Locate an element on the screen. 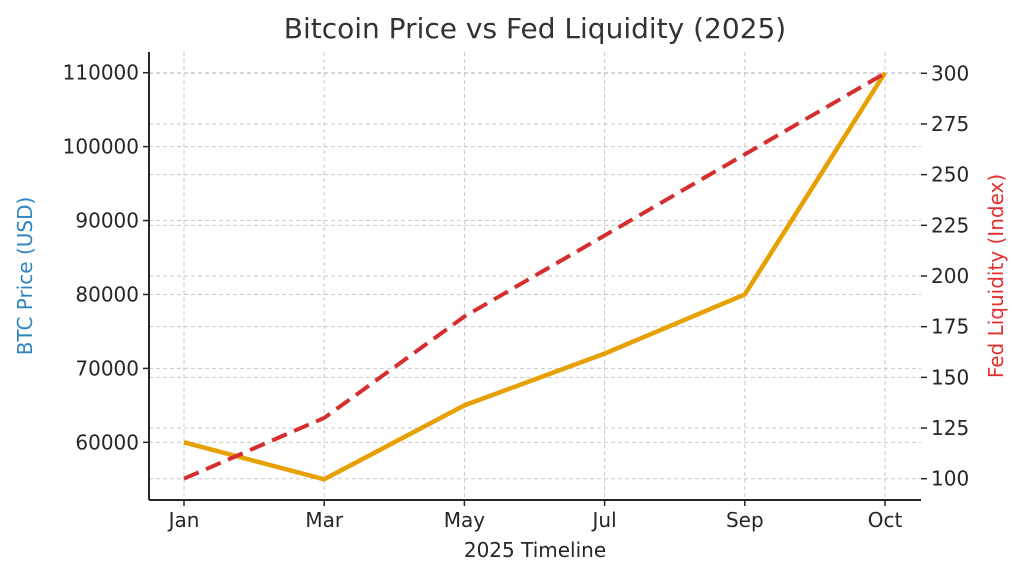  left-y-axis-ticks: 60000 70000 80000 90000 100000 110000 is located at coordinates (106, 257).